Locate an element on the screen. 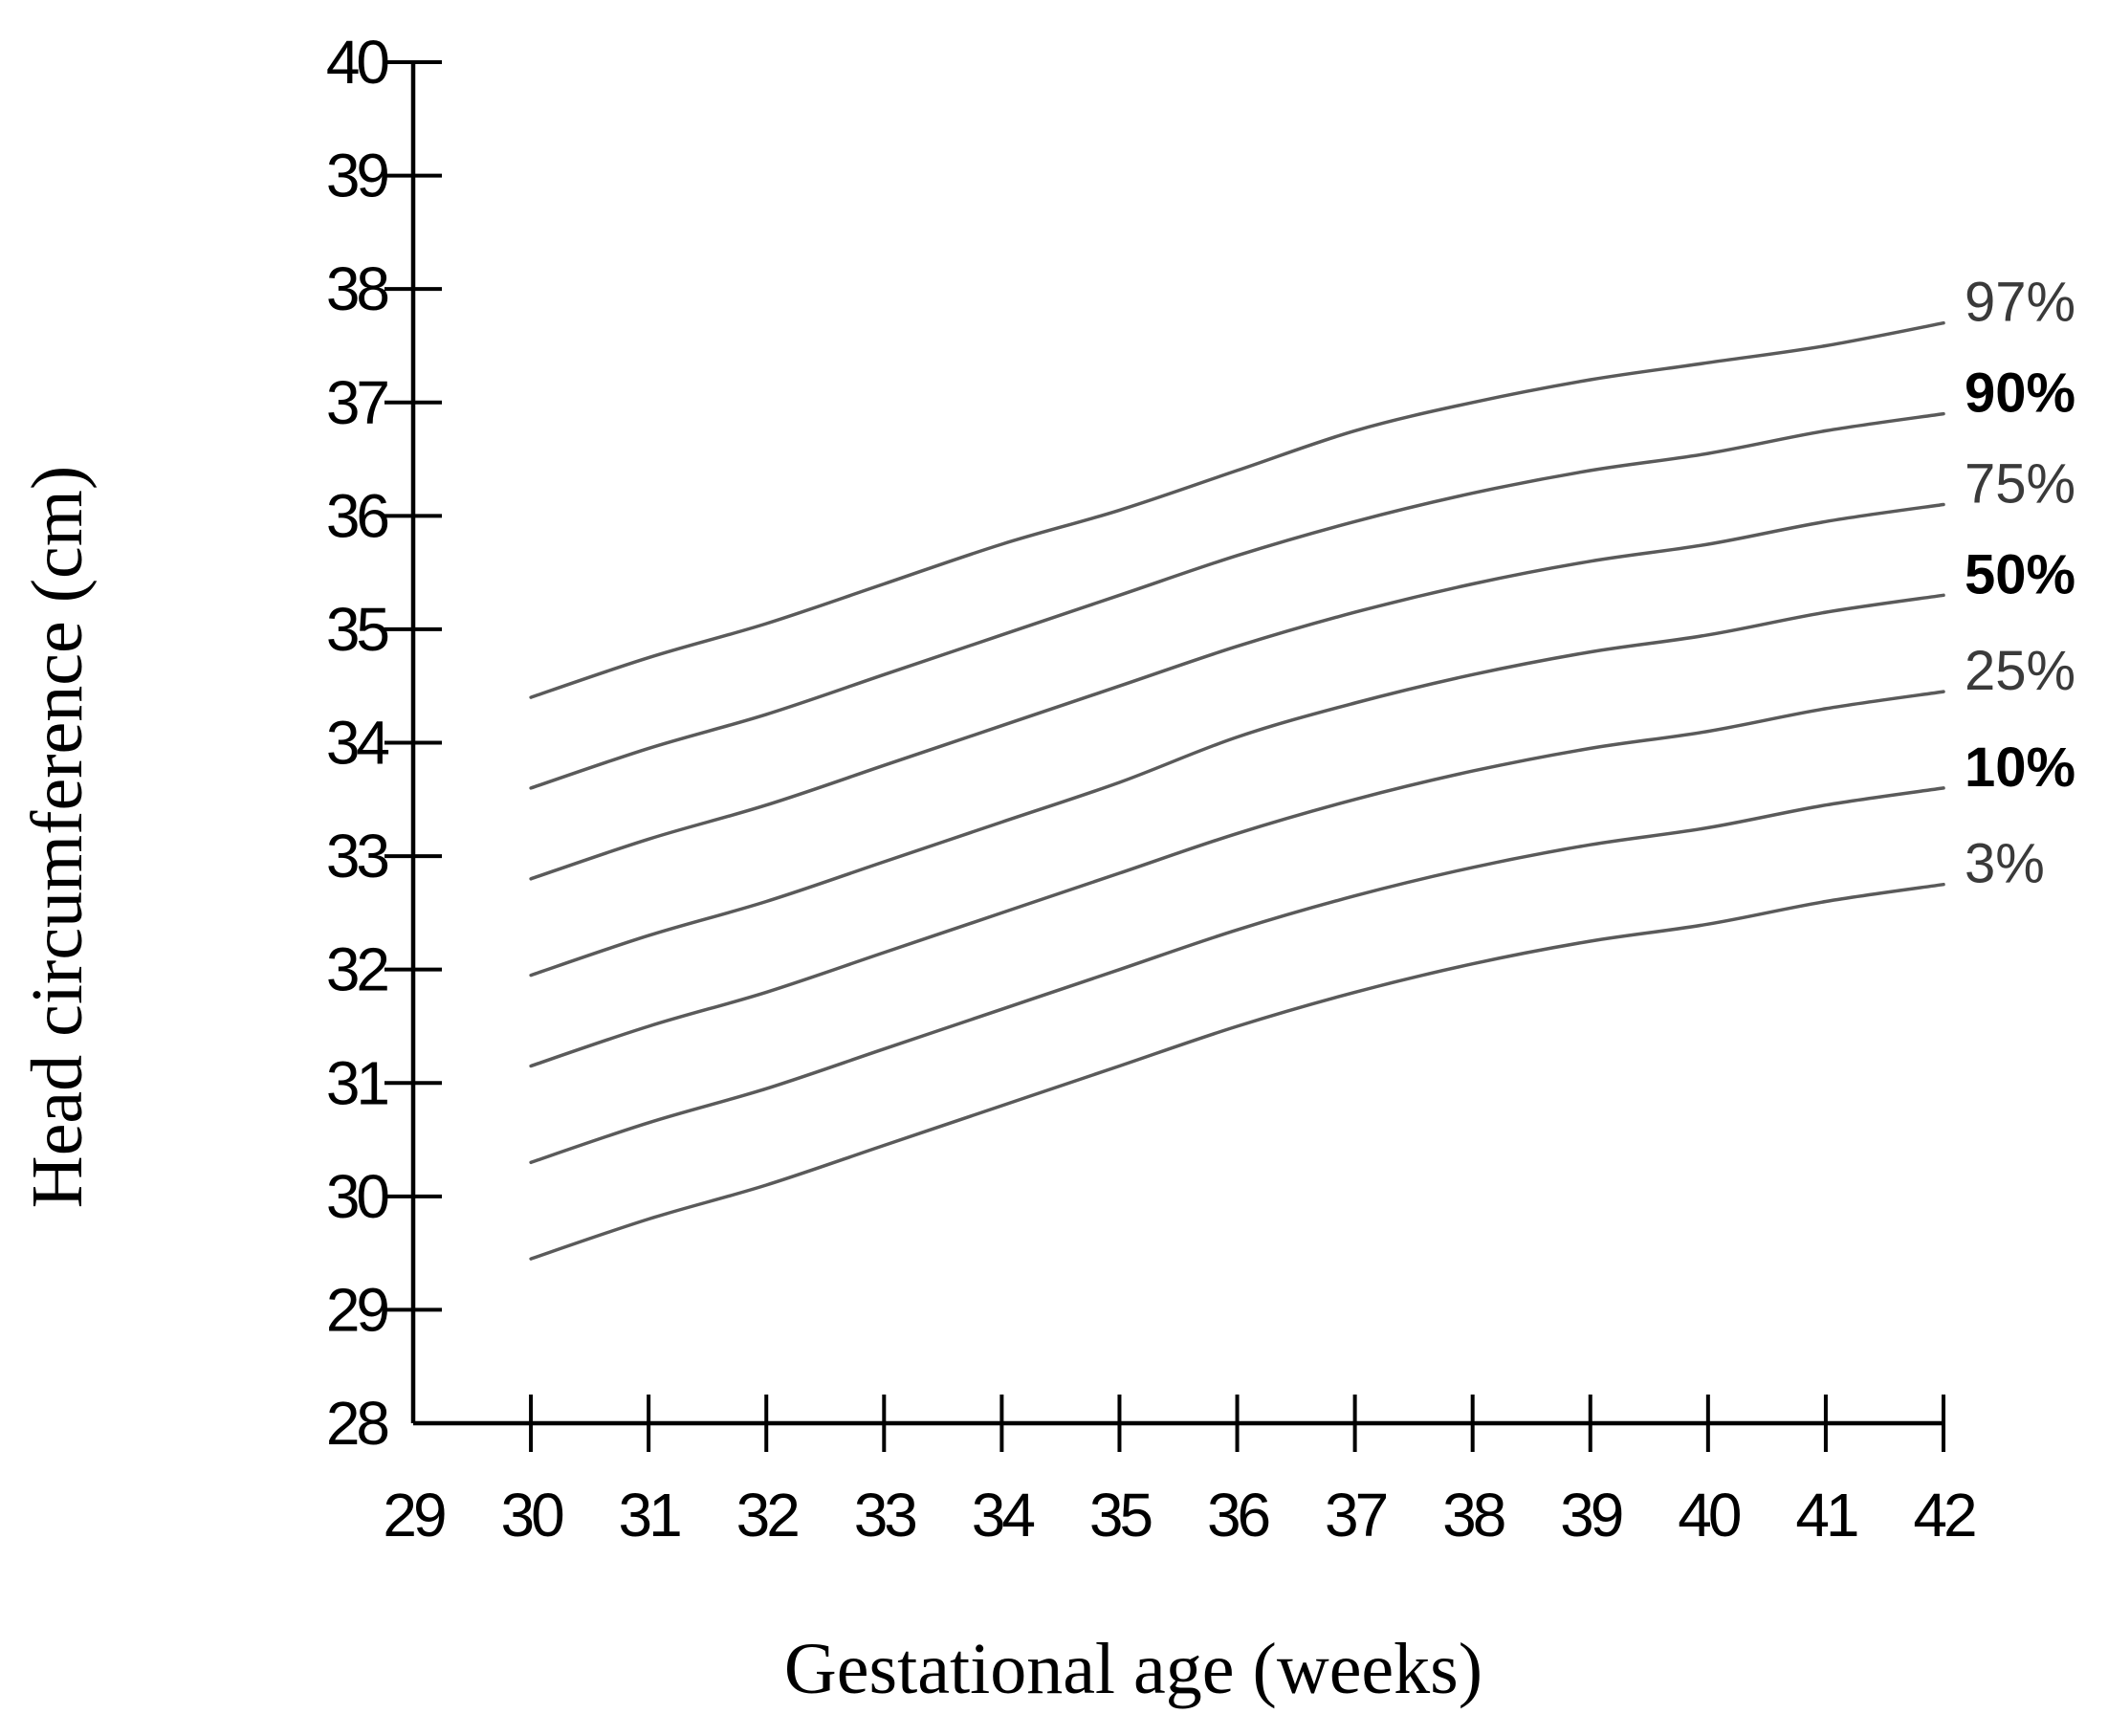 The height and width of the screenshot is (1736, 2108). x-tick-label: 41 is located at coordinates (1826, 1515).